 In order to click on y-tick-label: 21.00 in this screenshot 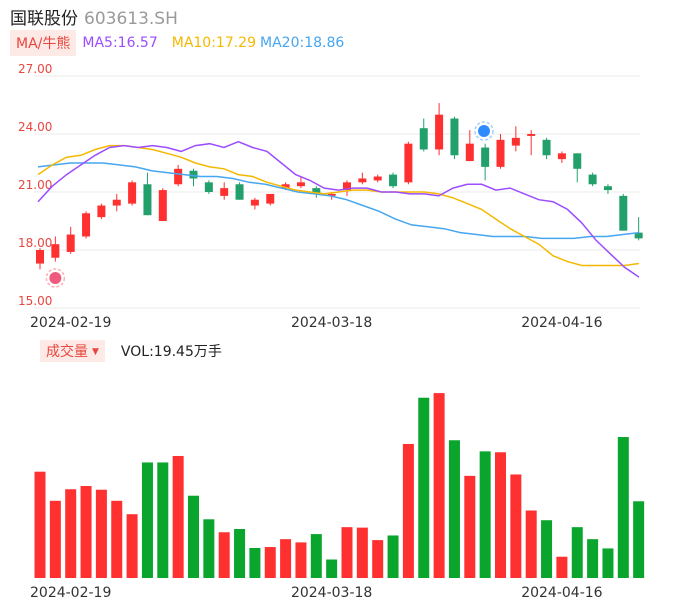, I will do `click(35, 185)`.